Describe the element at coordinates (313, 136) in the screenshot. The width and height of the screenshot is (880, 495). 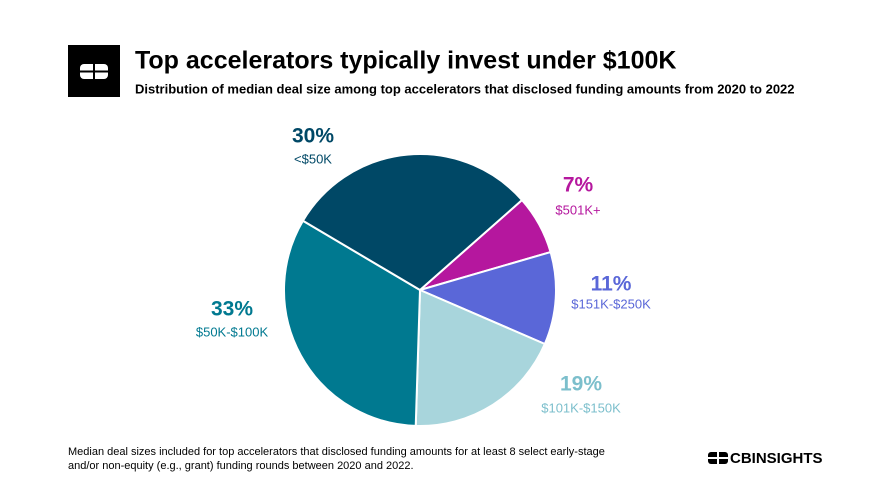
I see `value-label: 30%` at that location.